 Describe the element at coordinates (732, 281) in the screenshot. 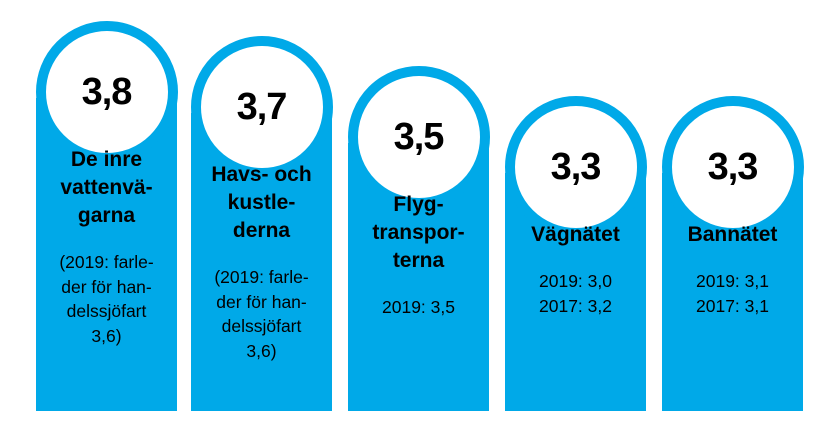

I see `comparison-note-line: 2019: 3,1` at that location.